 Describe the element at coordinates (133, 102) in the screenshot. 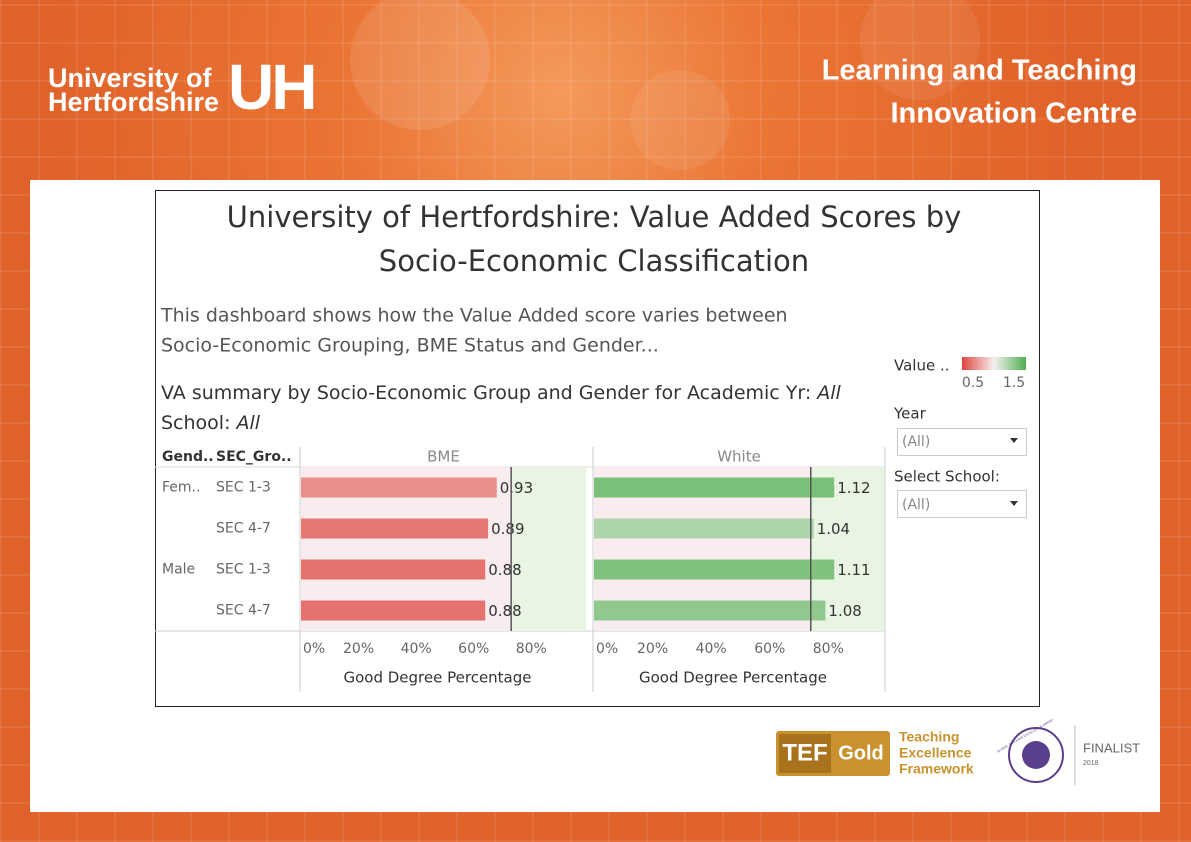

I see `logo-text: Hertfordshire` at that location.